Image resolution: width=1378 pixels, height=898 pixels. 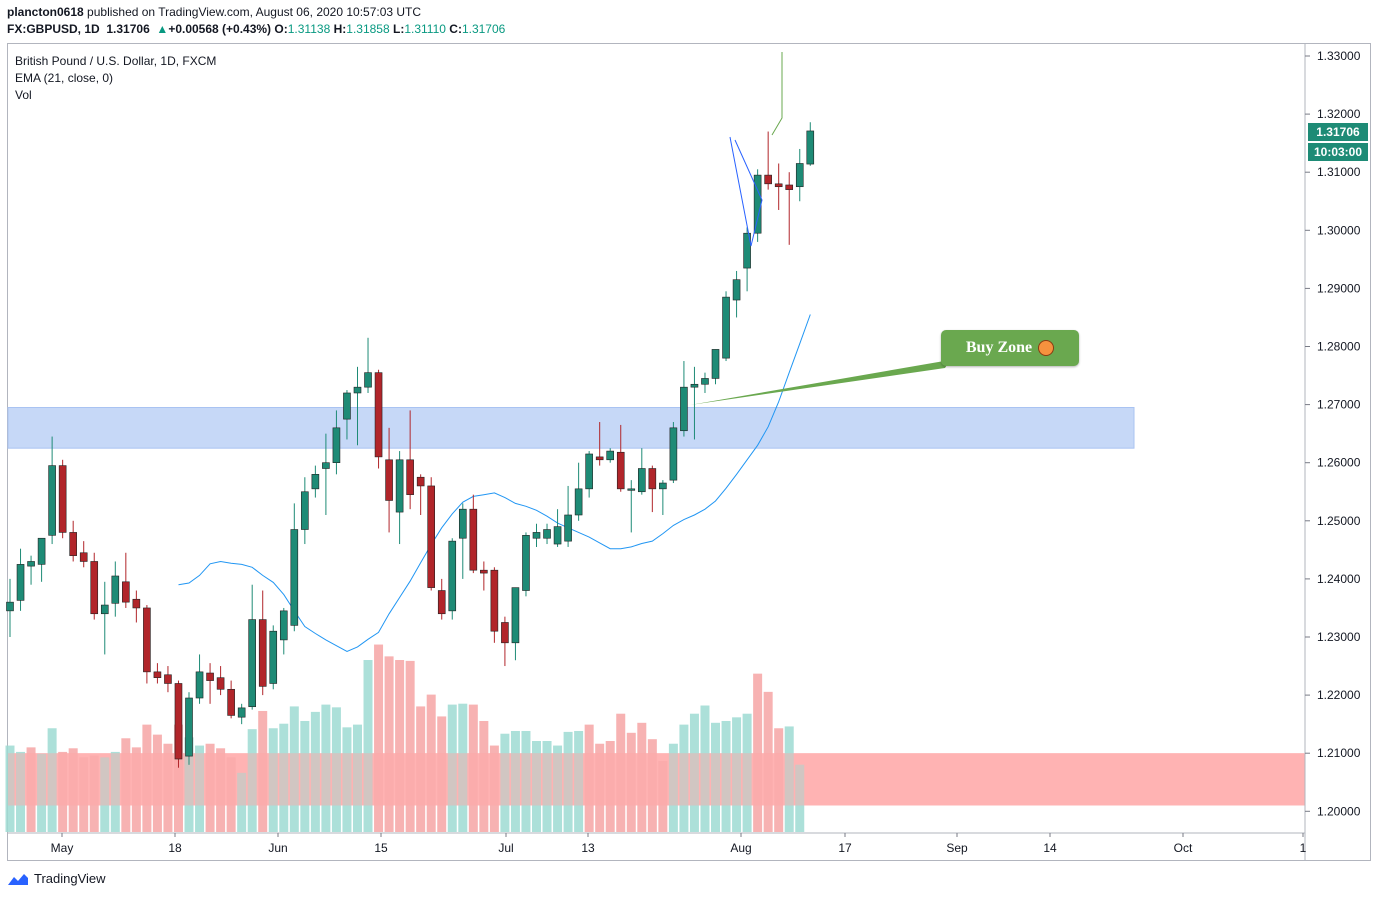 I want to click on y-tick-label: 1.24000, so click(x=1339, y=579).